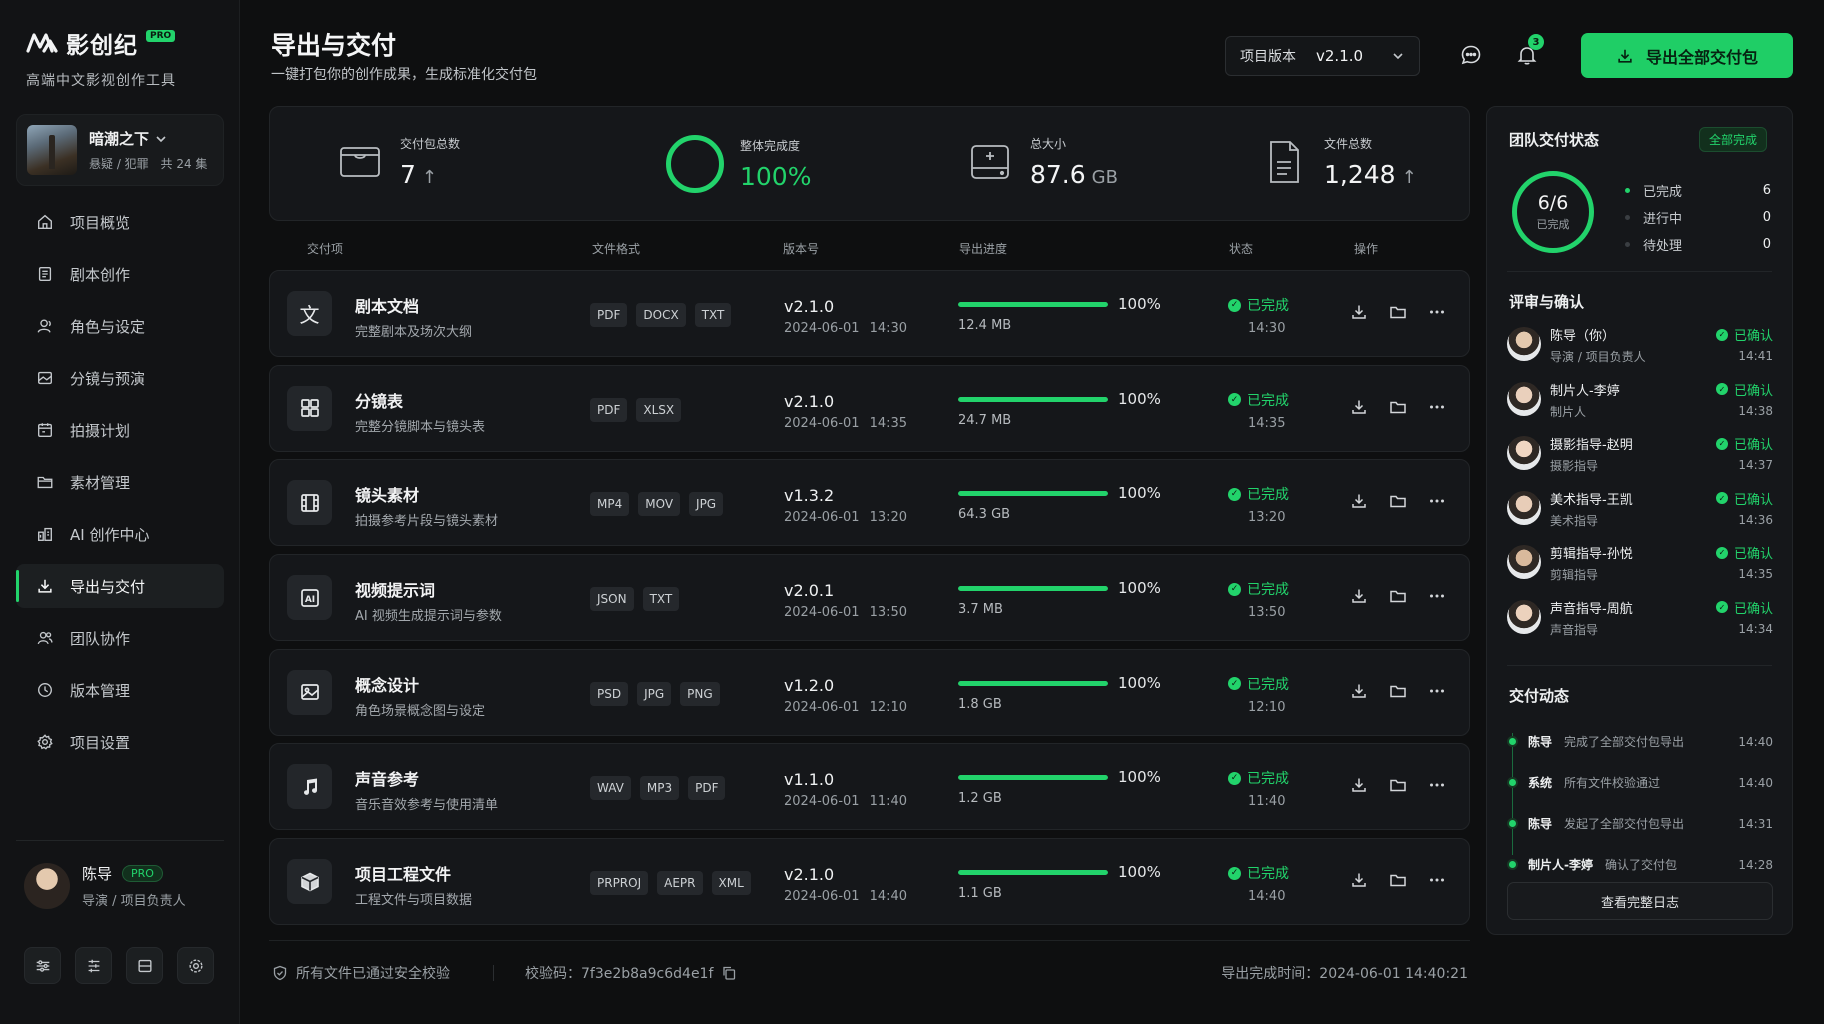  I want to click on sidebar-item-versions: 版本管理, so click(120, 690).